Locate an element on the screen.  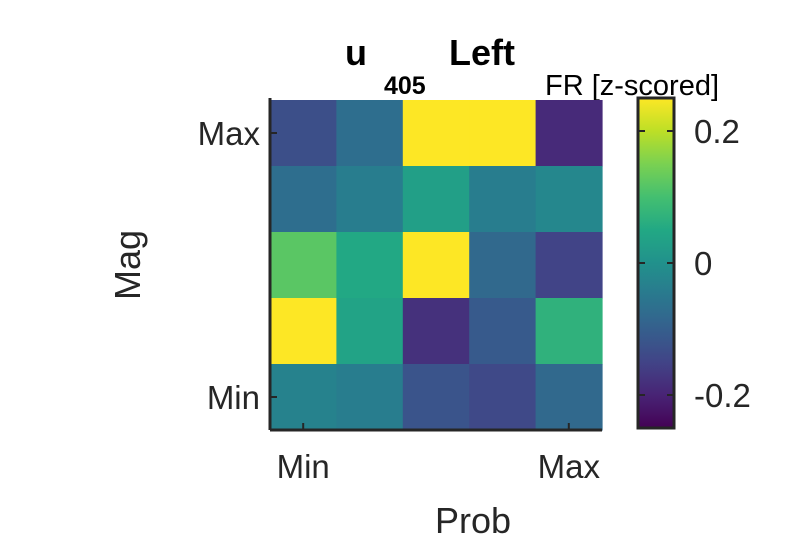
y-tick-label: Min is located at coordinates (233, 397).